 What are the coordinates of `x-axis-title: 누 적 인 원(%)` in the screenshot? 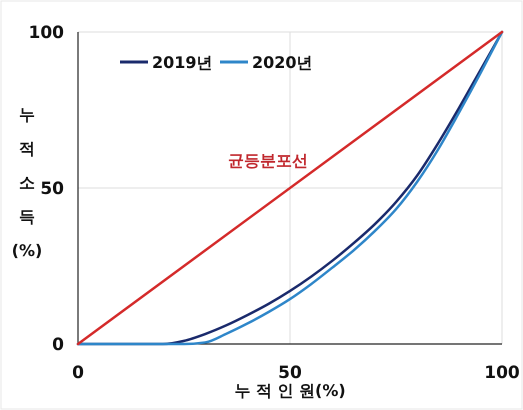 It's located at (290, 390).